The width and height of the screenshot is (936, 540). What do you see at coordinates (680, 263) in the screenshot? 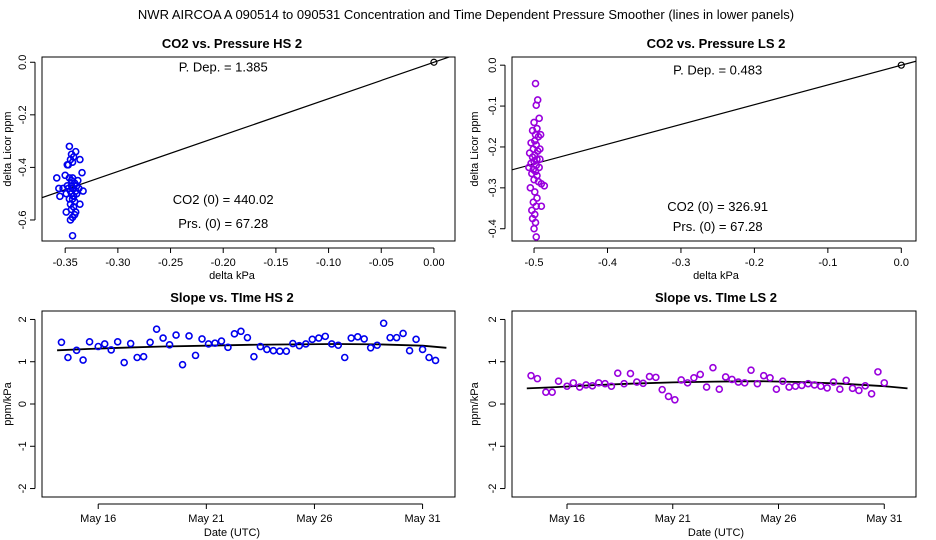
I see `x-tick-label: -0.3` at bounding box center [680, 263].